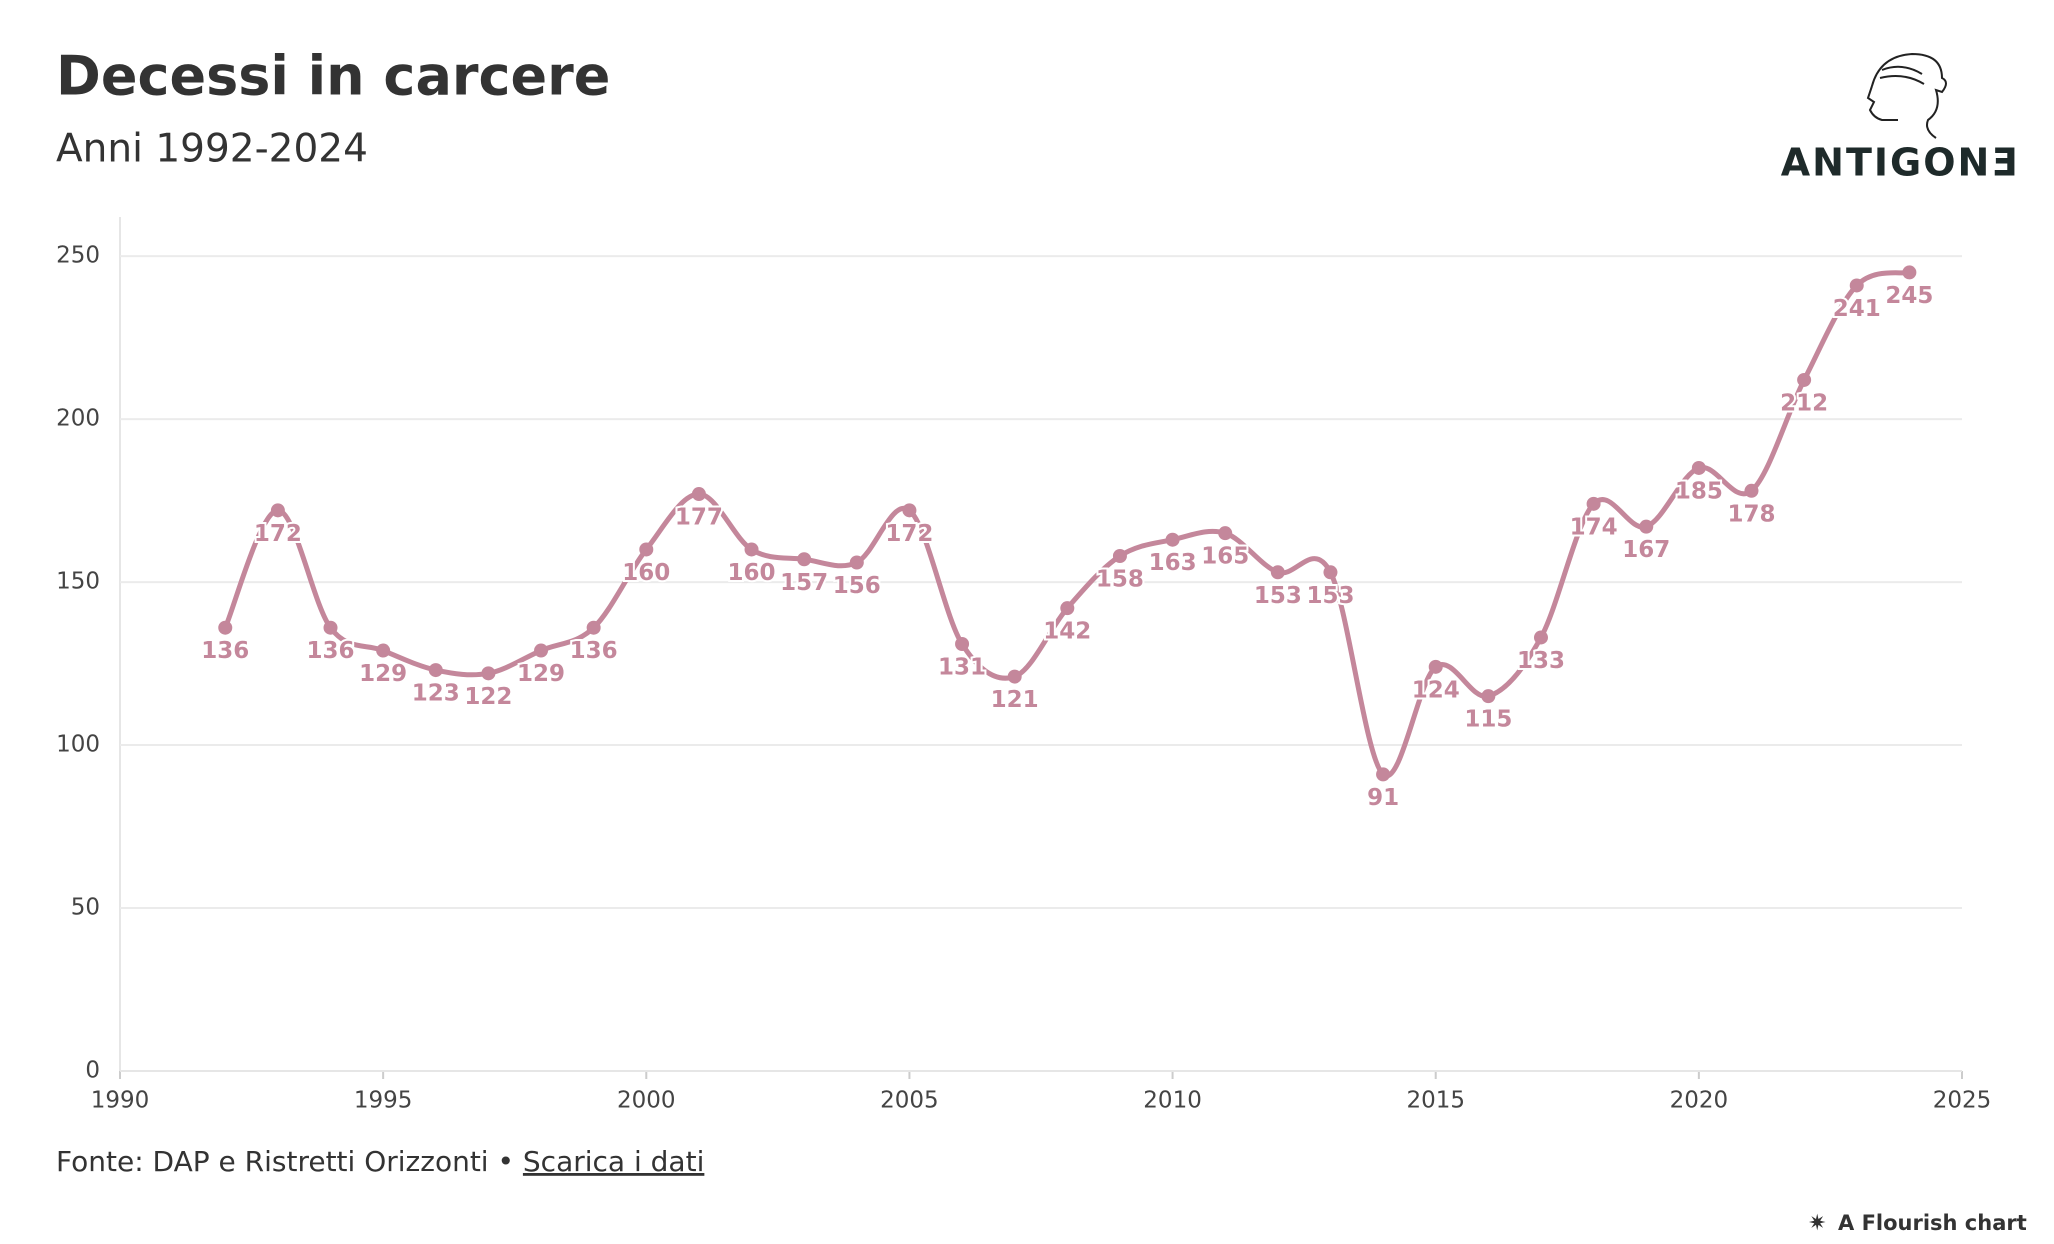  Describe the element at coordinates (1900, 163) in the screenshot. I see `logo-text: ANTIGONƎ` at that location.